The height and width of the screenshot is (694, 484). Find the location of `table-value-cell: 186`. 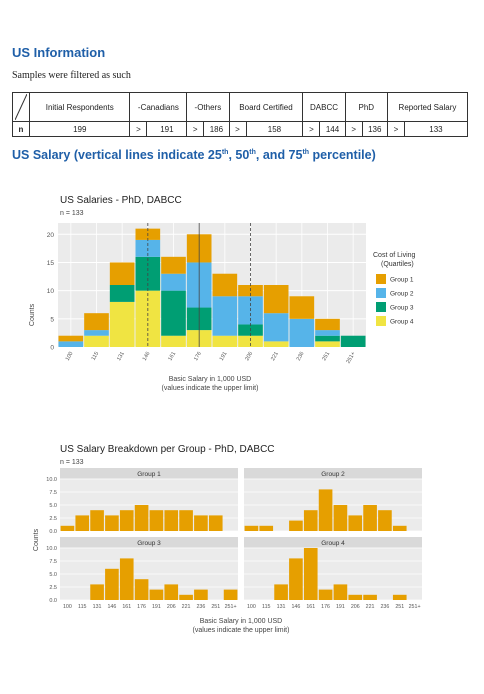

table-value-cell: 186 is located at coordinates (216, 129).